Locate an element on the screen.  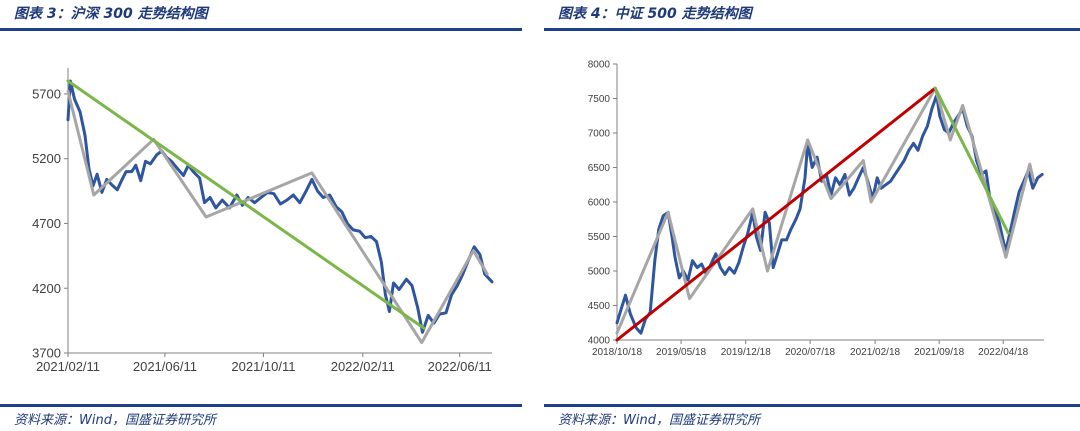
series-line-trend_down is located at coordinates (971, 160).